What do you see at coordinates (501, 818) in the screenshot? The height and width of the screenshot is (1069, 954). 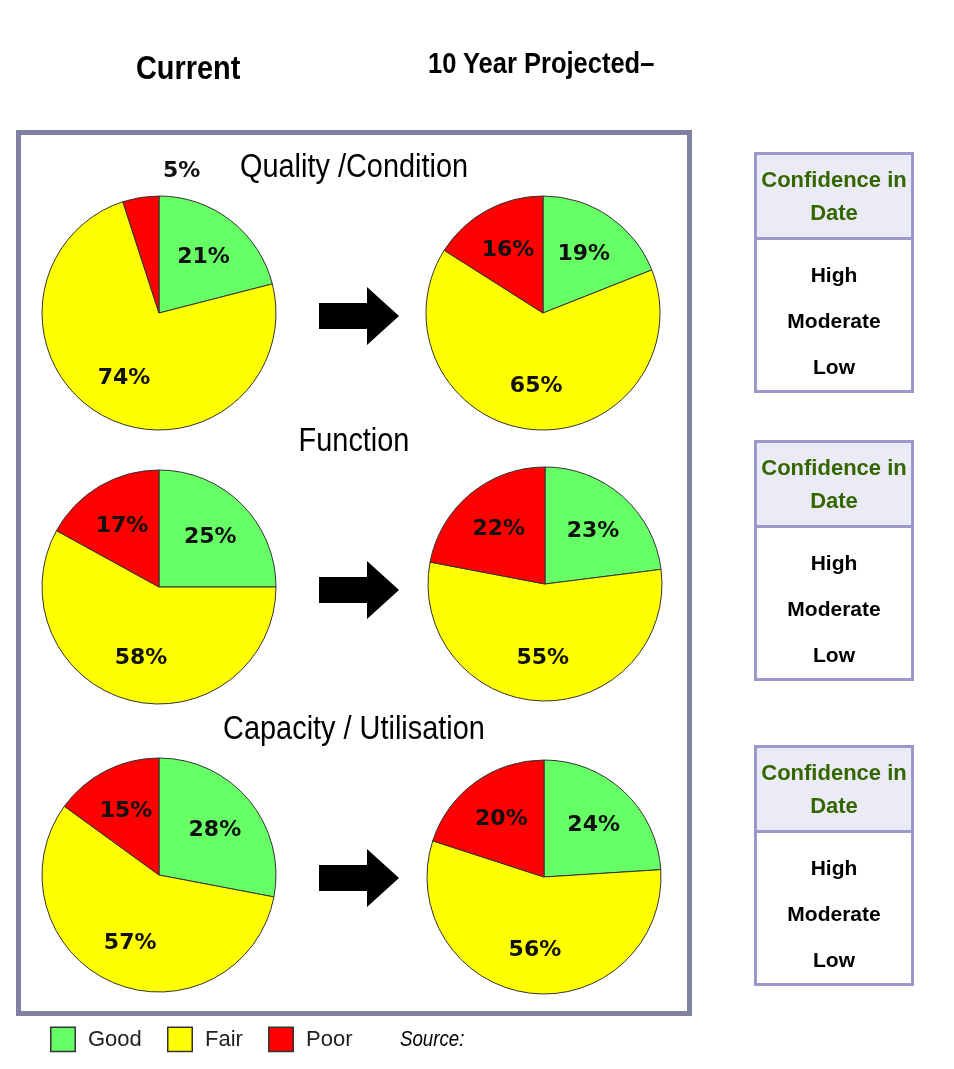 I see `data-label: 20%` at bounding box center [501, 818].